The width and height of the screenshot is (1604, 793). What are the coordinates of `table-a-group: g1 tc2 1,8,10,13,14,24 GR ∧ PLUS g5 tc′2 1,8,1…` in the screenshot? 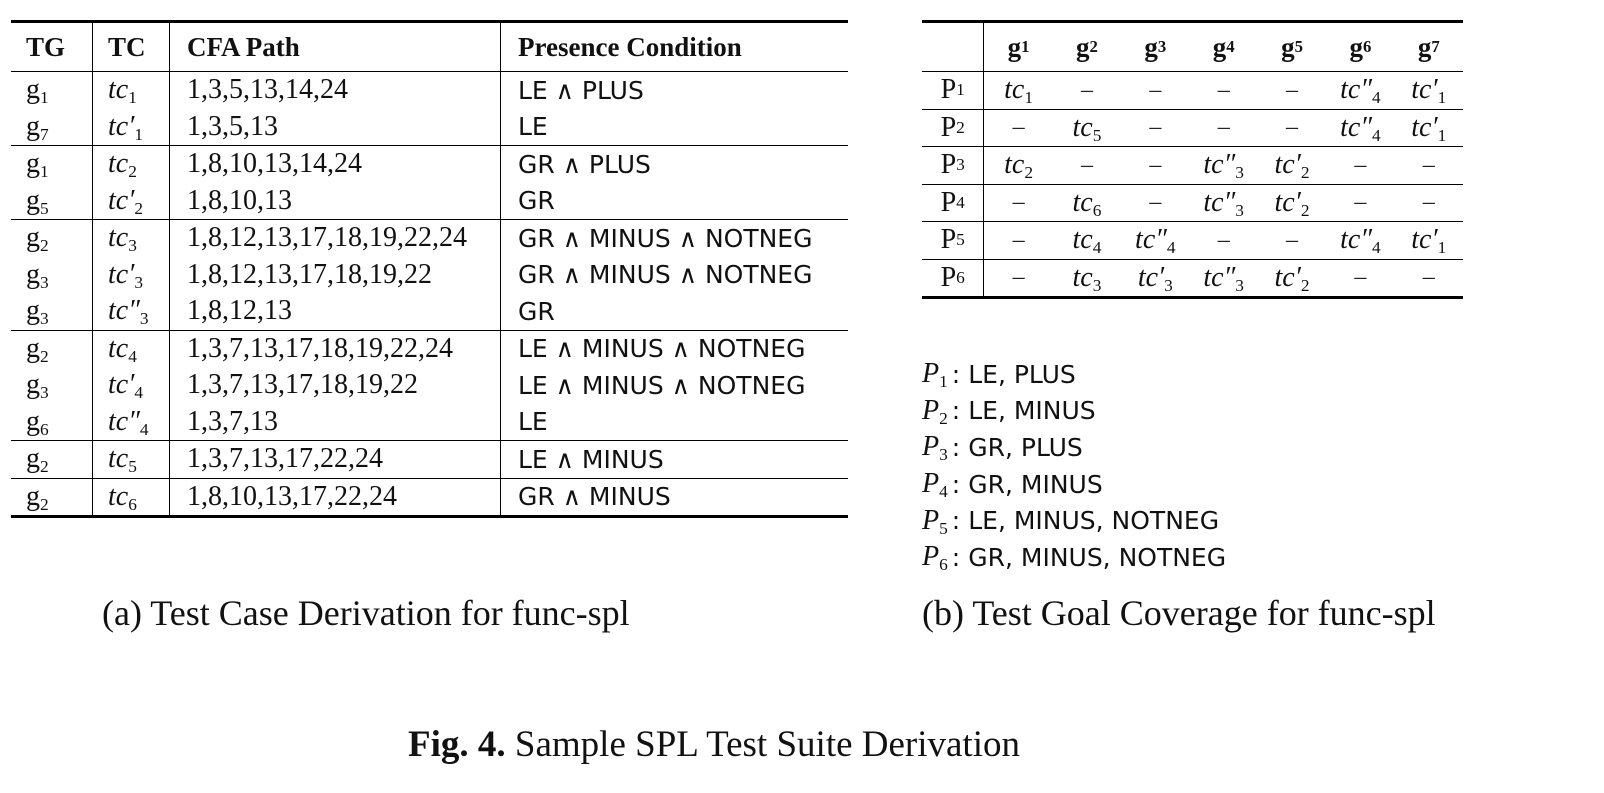 It's located at (429, 183).